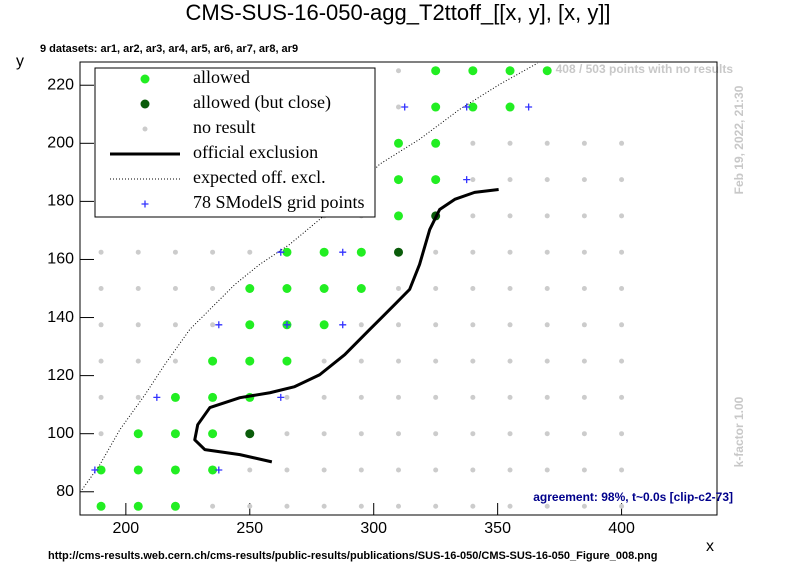 The width and height of the screenshot is (796, 572). I want to click on y-tick-label: 180, so click(60, 201).